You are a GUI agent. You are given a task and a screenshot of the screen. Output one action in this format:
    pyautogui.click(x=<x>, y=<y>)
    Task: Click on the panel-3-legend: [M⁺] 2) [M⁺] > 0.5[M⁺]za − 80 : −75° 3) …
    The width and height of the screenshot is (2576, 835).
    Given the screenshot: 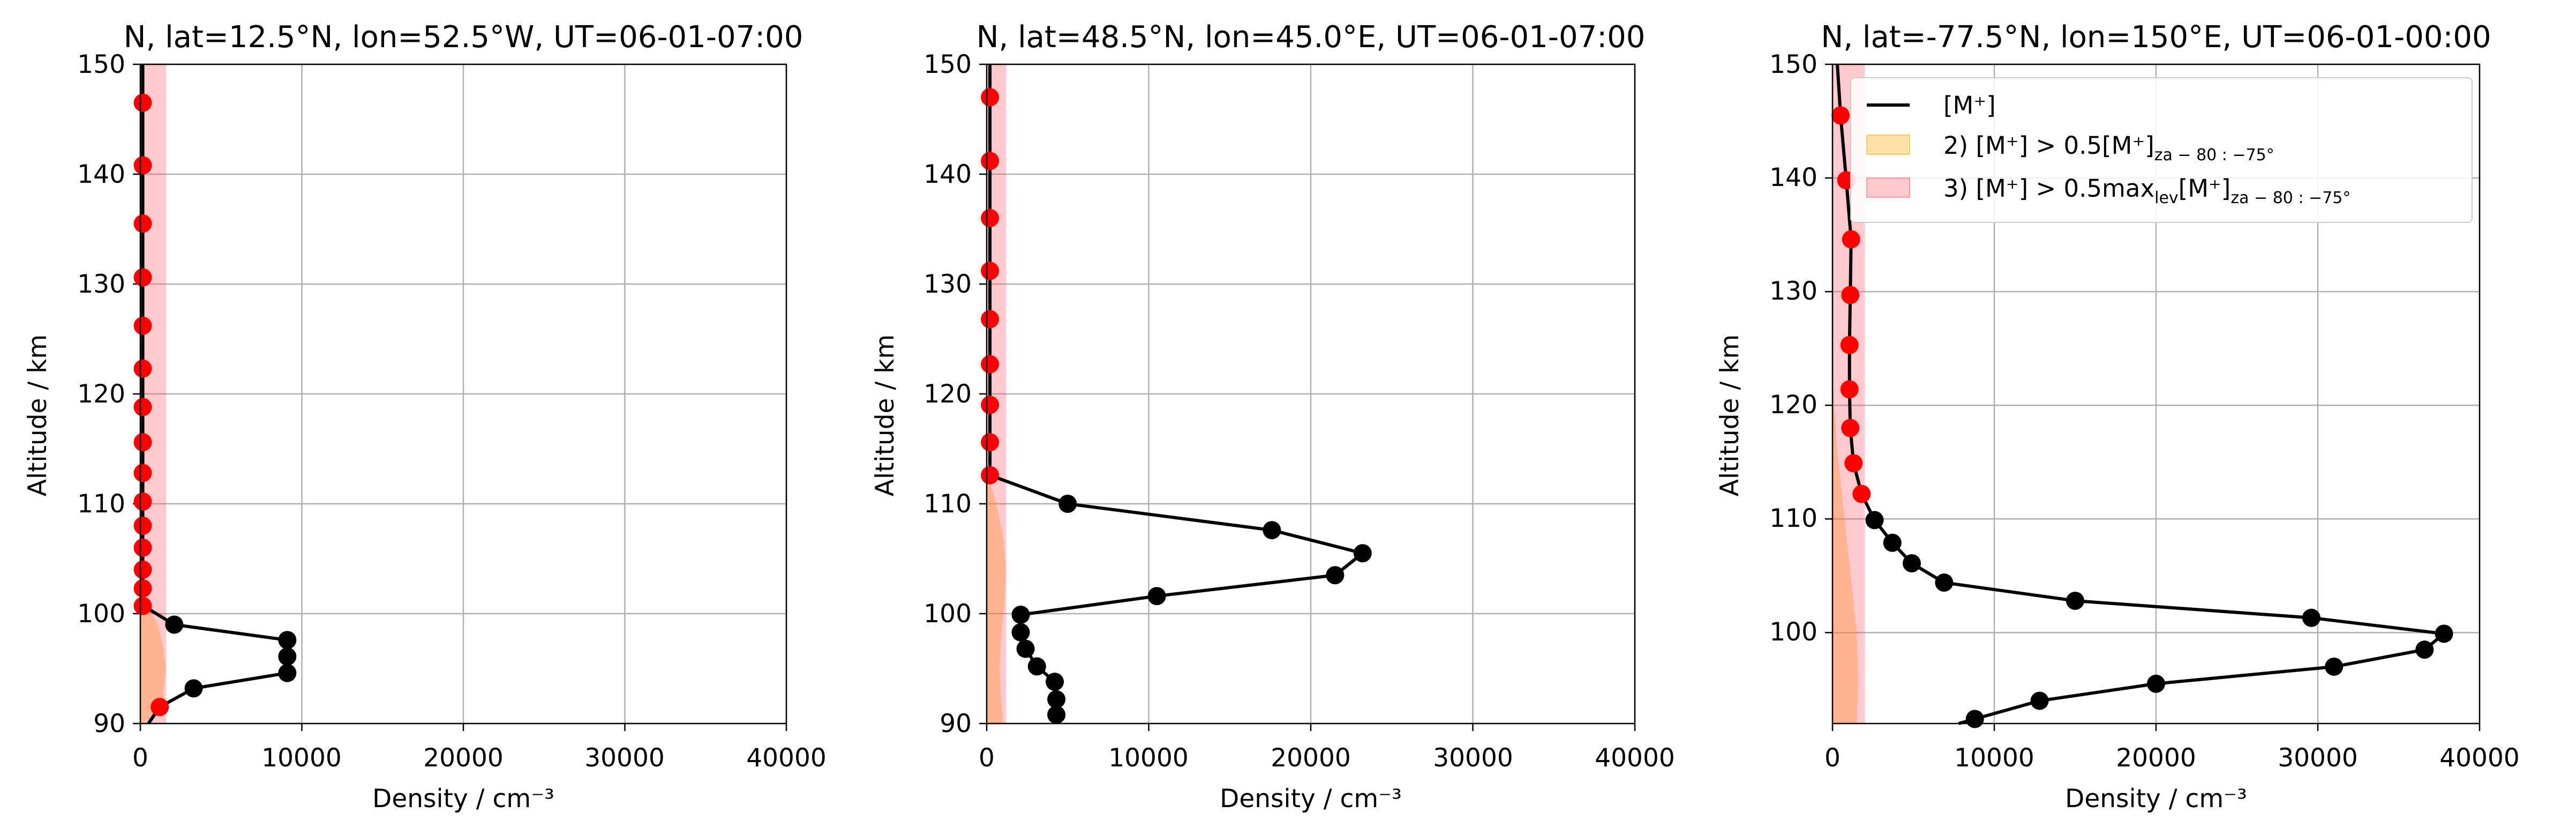 What is the action you would take?
    pyautogui.click(x=2161, y=150)
    